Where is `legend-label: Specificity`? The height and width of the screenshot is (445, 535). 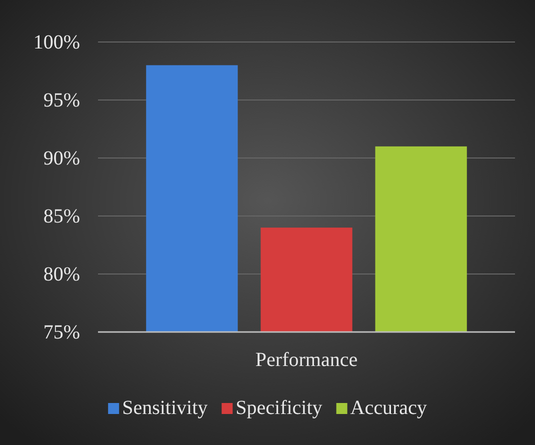
legend-label: Specificity is located at coordinates (279, 408).